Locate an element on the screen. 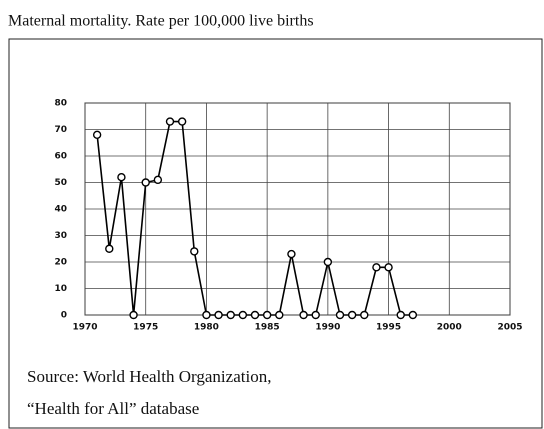 The height and width of the screenshot is (429, 544). x-tick-label: 1985 is located at coordinates (267, 328).